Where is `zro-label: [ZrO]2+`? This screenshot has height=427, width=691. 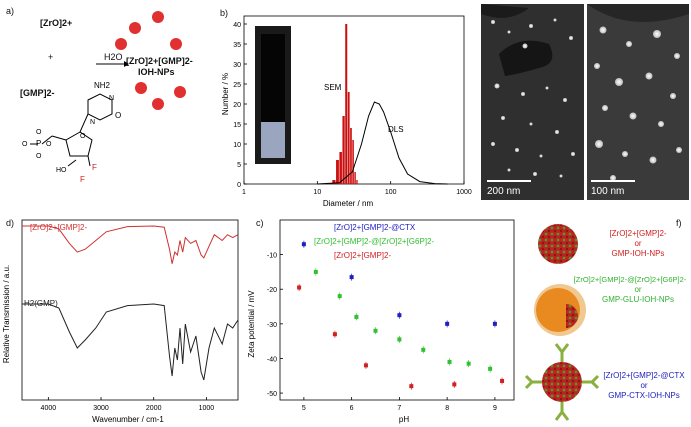 zro-label: [ZrO]2+ is located at coordinates (56, 23).